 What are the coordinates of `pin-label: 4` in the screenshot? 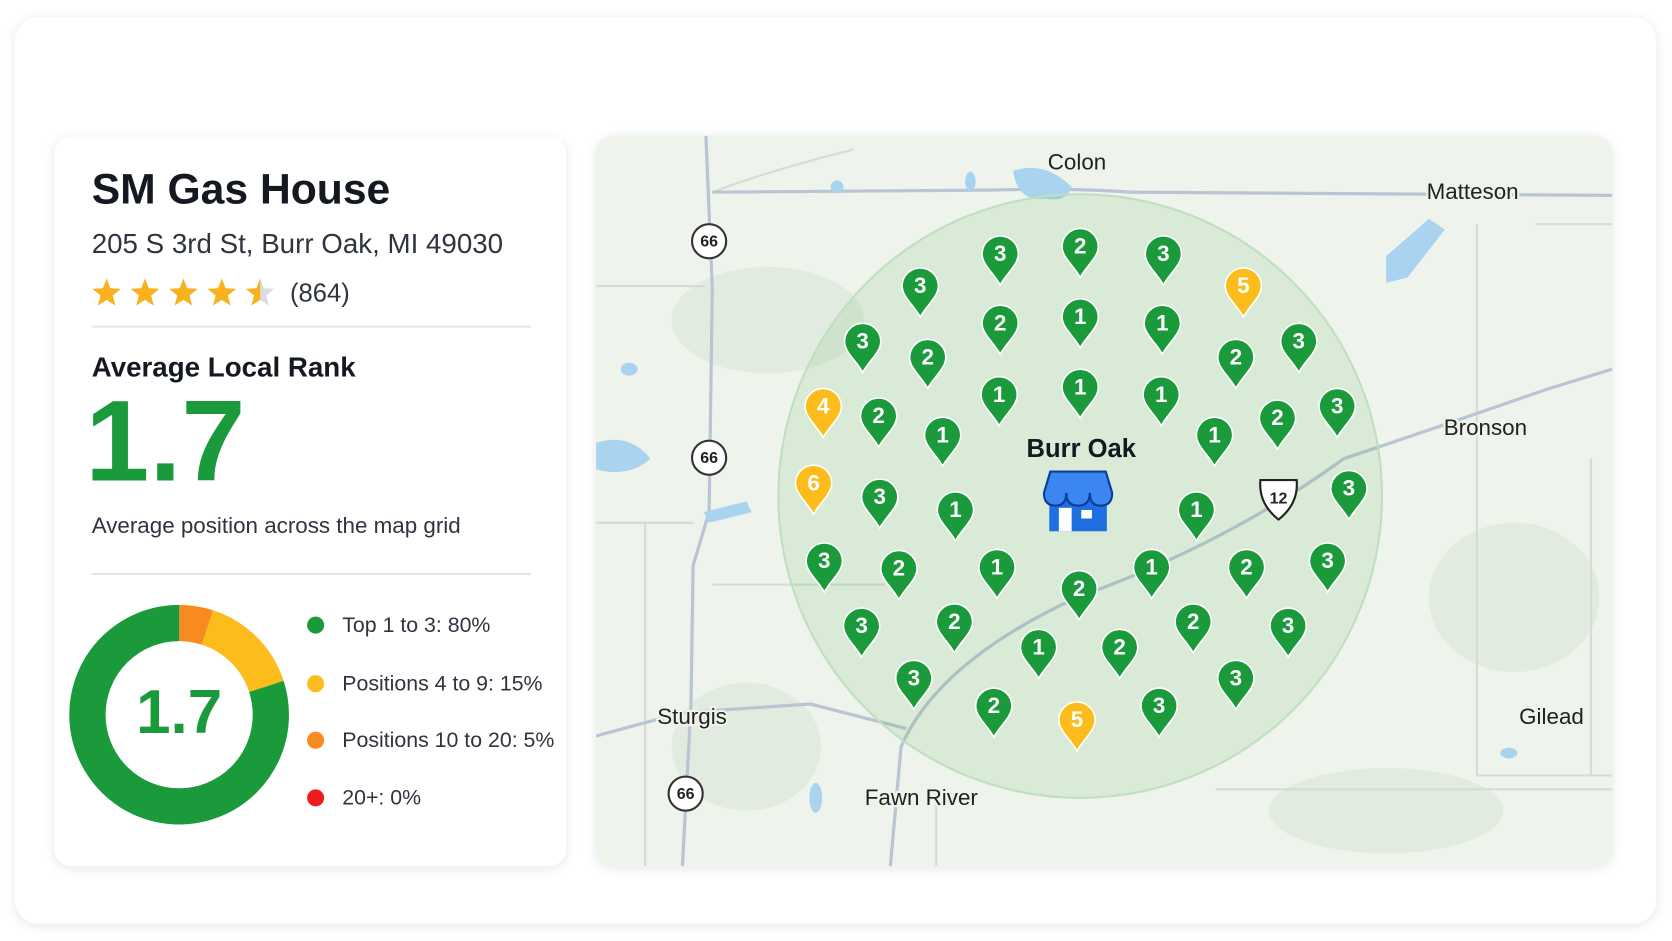 It's located at (823, 406).